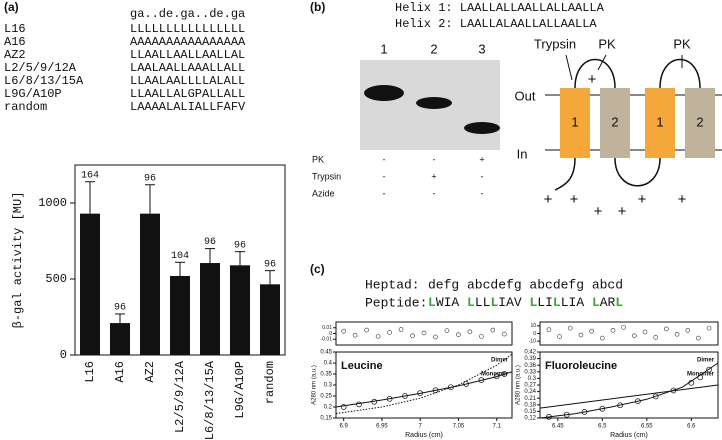 Image resolution: width=722 pixels, height=440 pixels. Describe the element at coordinates (187, 29) in the screenshot. I see `sequence: LLLLLLLLLLLLLLLL` at that location.